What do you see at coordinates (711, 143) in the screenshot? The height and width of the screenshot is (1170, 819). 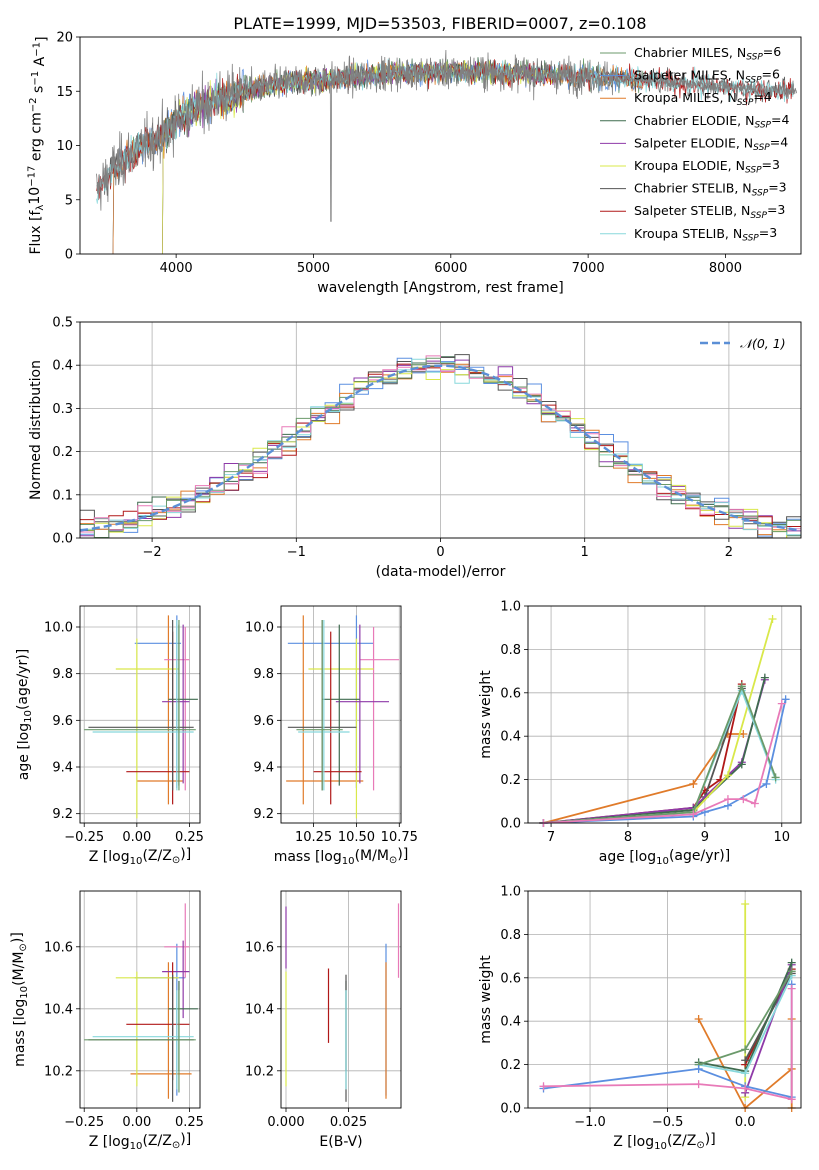 I see `legend-entry: Salpeter ELODIE, NSSP=4` at bounding box center [711, 143].